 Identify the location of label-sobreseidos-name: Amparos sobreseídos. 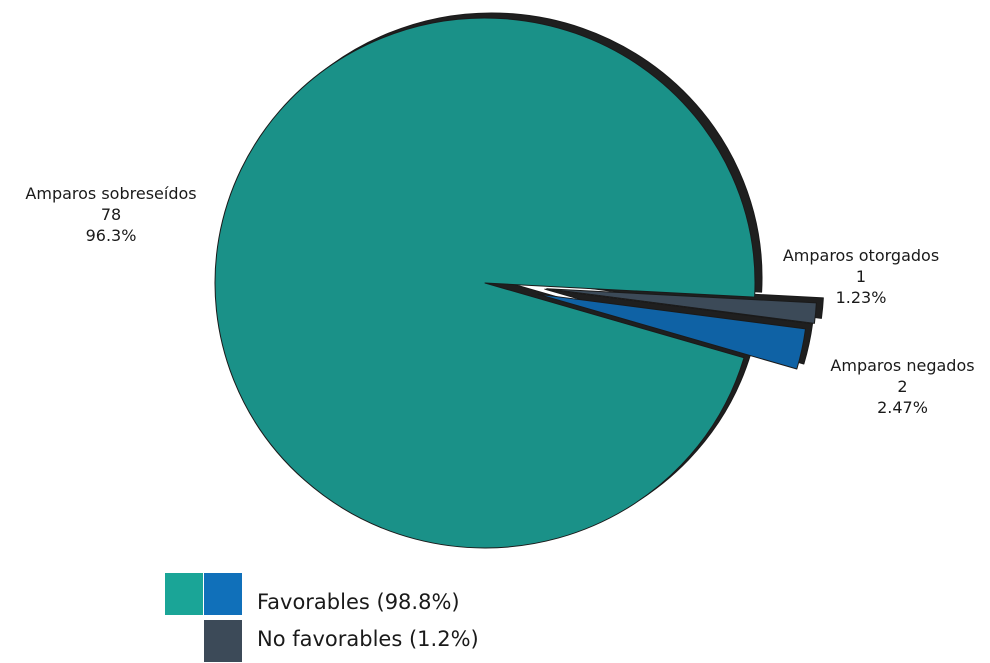
(111, 193).